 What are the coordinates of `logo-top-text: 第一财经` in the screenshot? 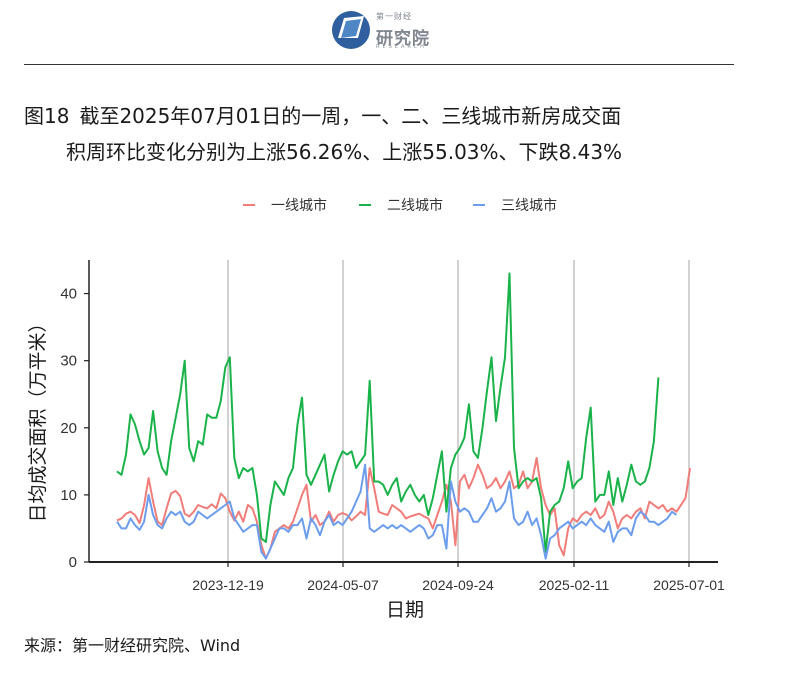 It's located at (394, 16).